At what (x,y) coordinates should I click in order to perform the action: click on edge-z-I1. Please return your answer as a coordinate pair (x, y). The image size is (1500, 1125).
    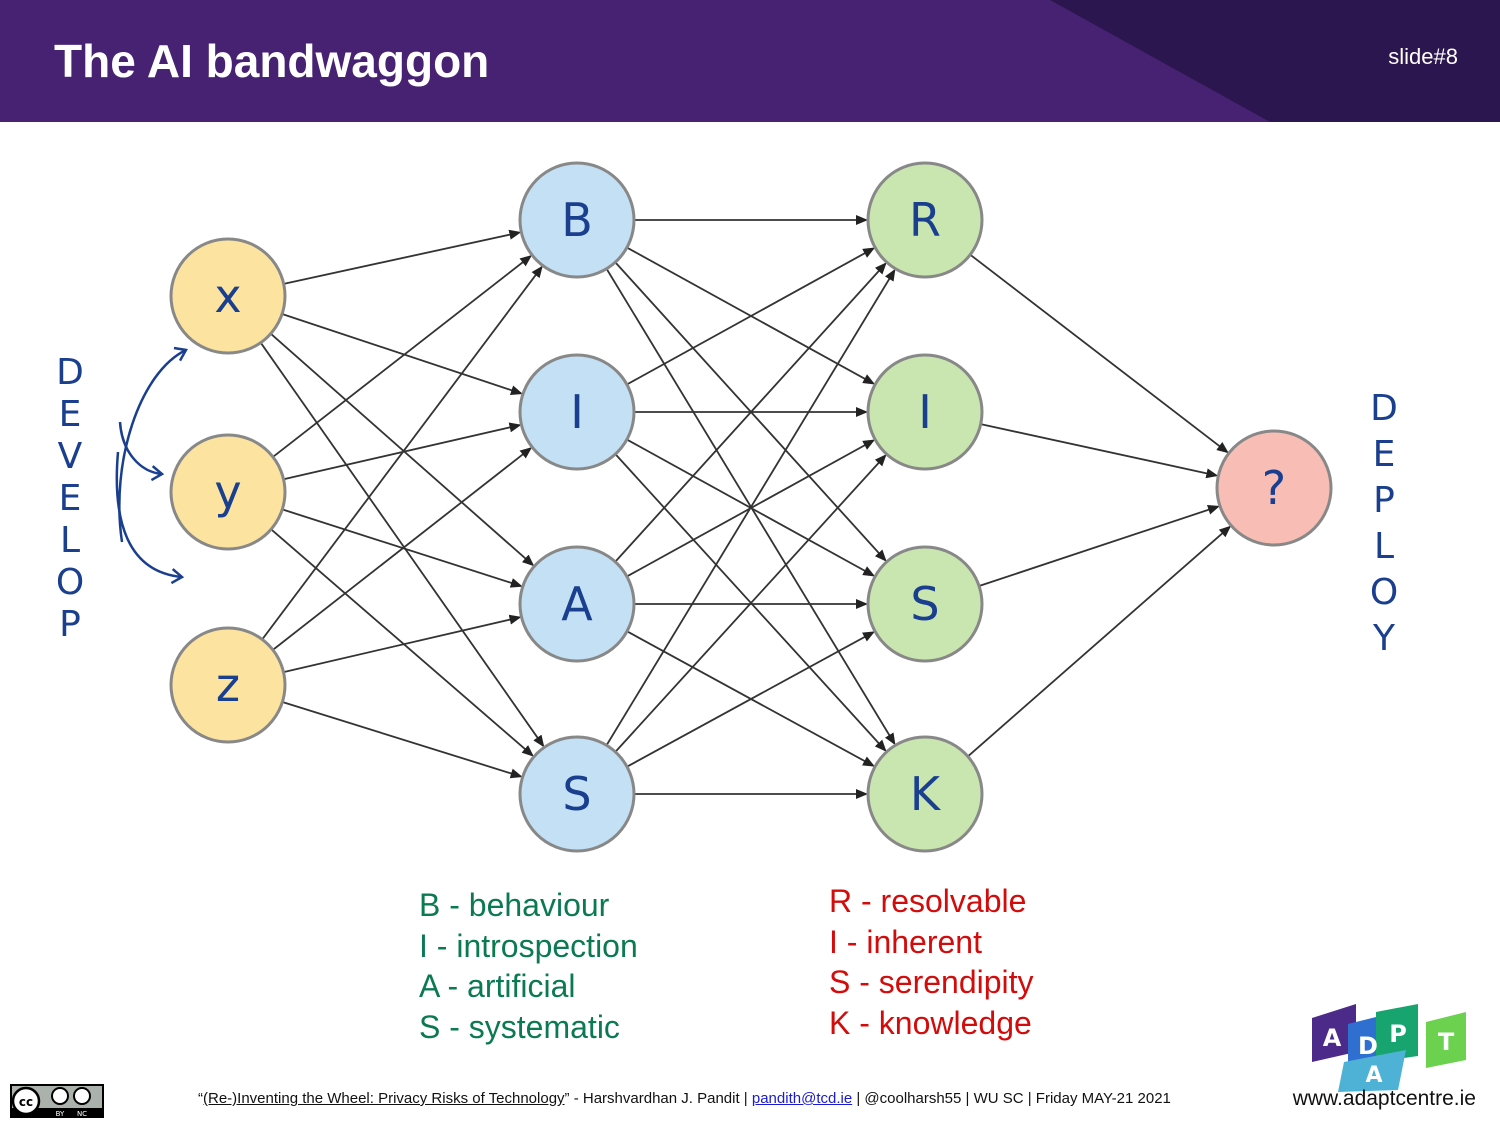
    Looking at the image, I should click on (402, 549).